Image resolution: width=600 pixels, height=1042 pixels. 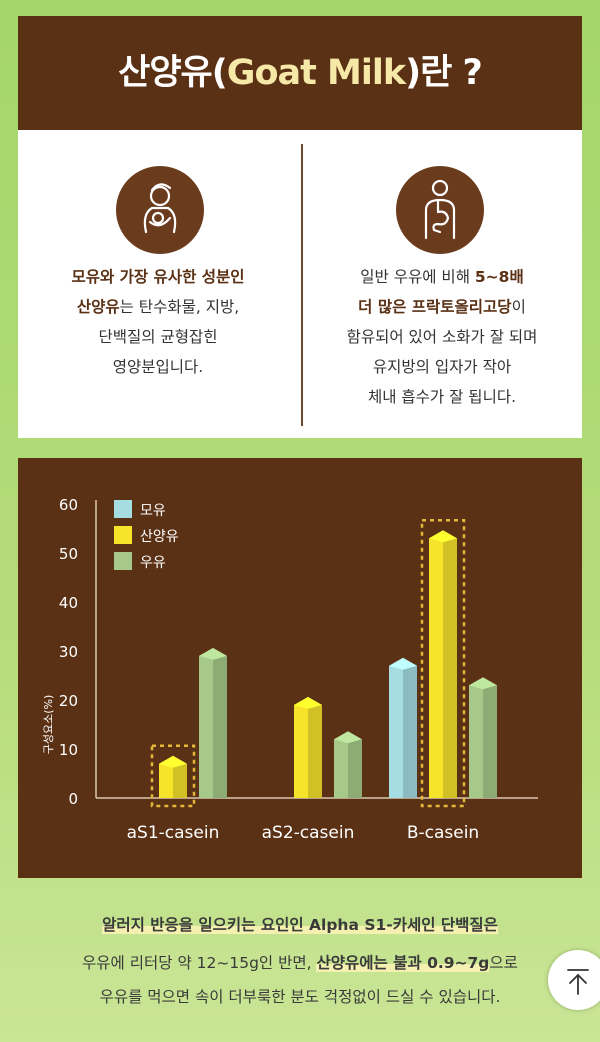 I want to click on footer-highlight-1: 알러지 반응을 일으키는 요인인 Alpha S1-카세인 단백질은, so click(x=300, y=925).